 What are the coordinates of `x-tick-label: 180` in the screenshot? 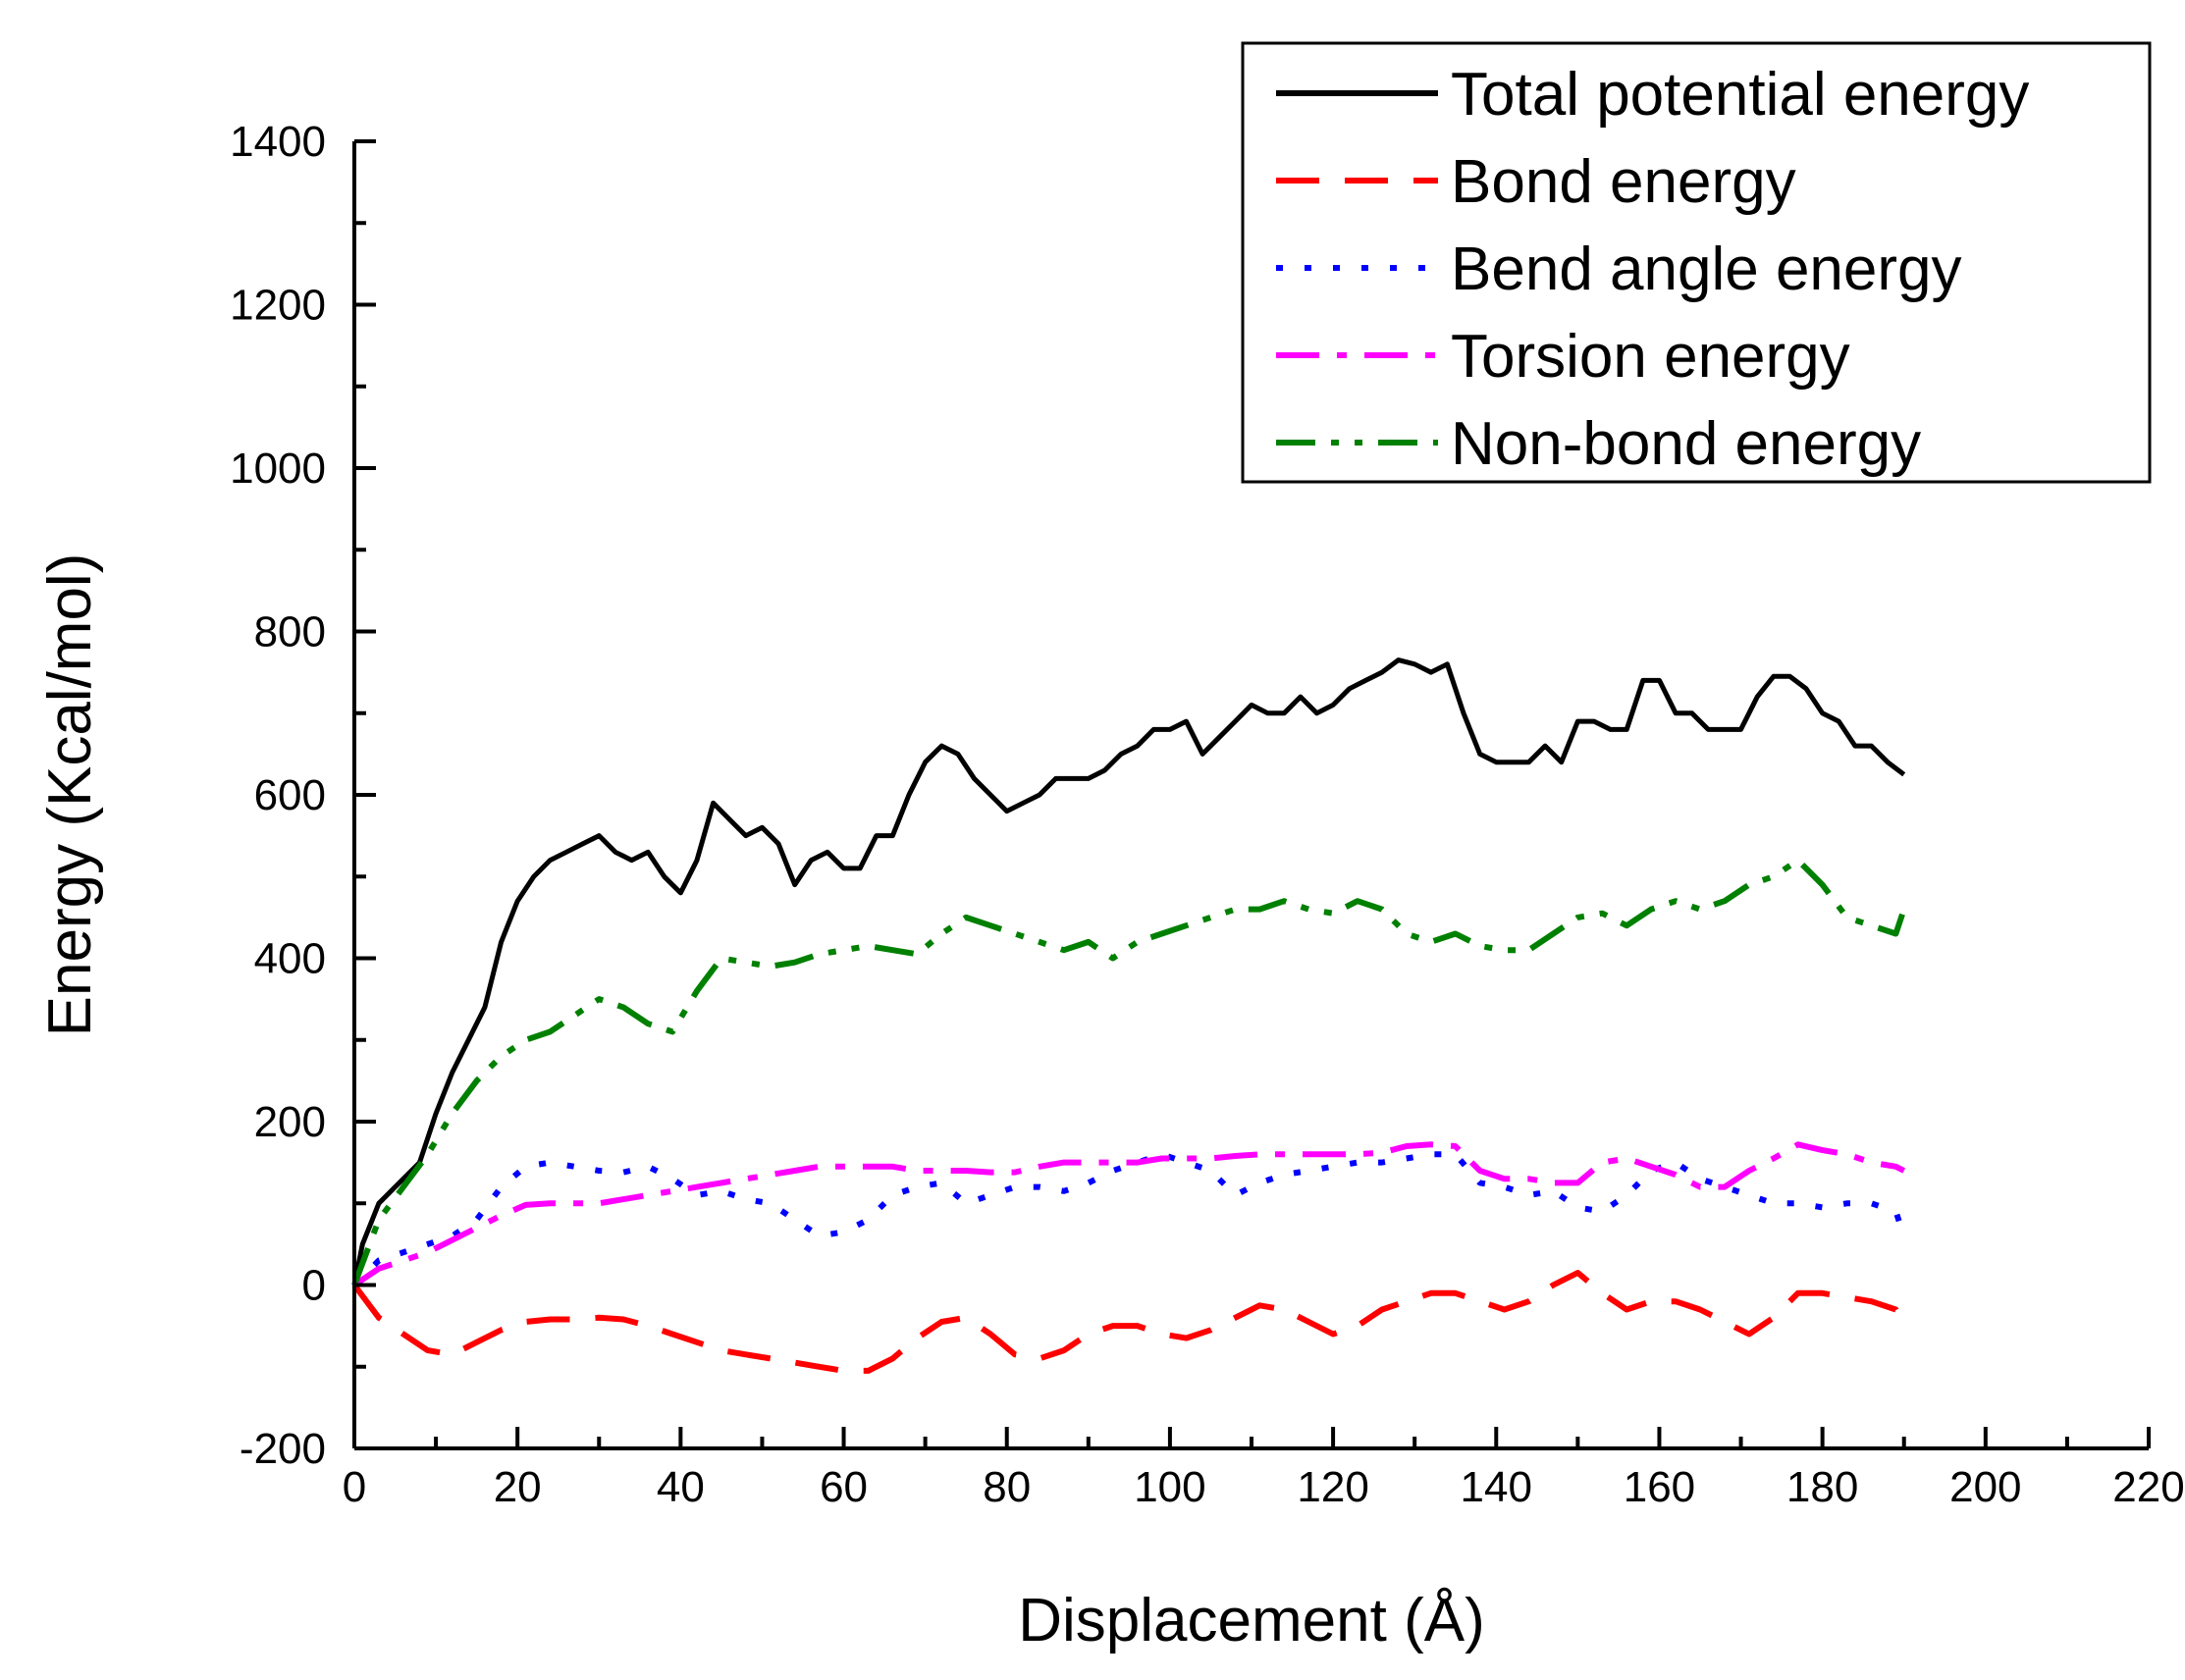 It's located at (1822, 1487).